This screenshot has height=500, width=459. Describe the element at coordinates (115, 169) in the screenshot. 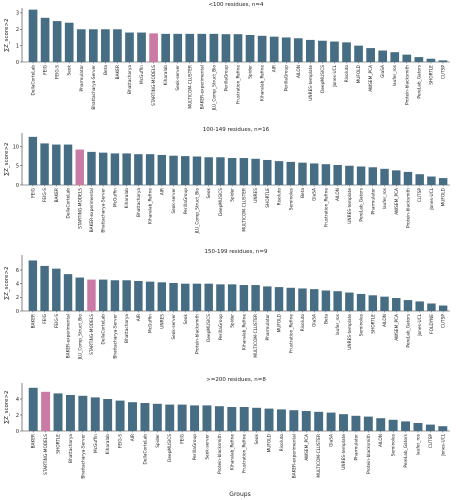

I see `bar-mcguffin` at that location.